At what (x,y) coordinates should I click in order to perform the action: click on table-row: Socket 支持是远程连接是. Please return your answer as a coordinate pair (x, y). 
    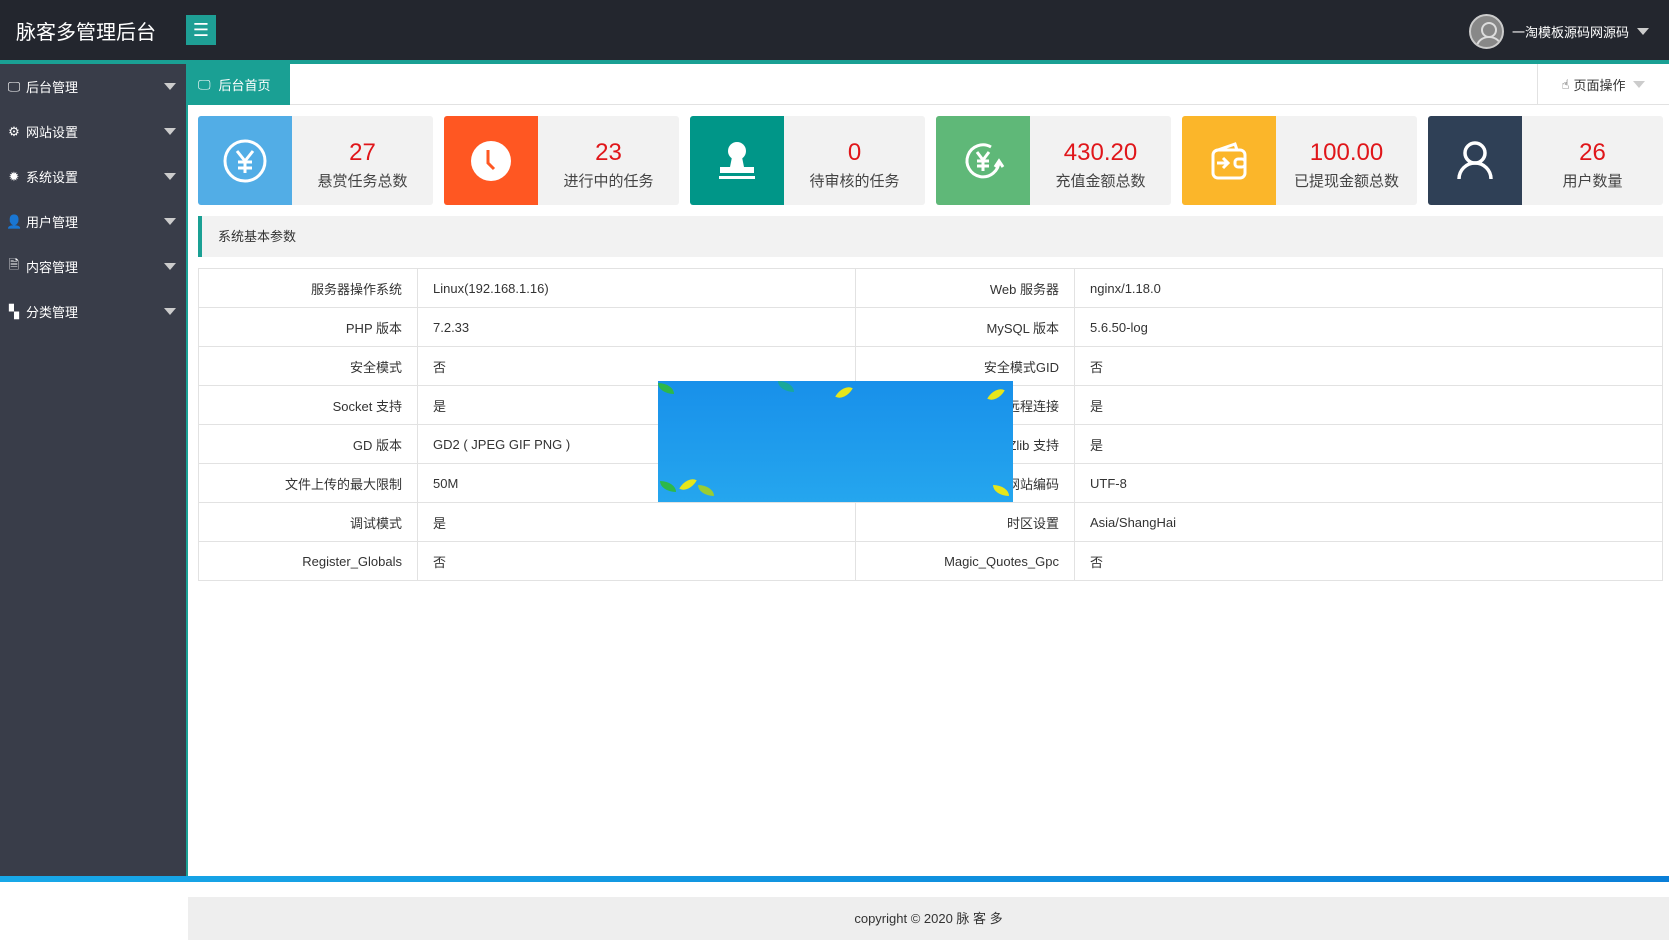
    Looking at the image, I should click on (930, 405).